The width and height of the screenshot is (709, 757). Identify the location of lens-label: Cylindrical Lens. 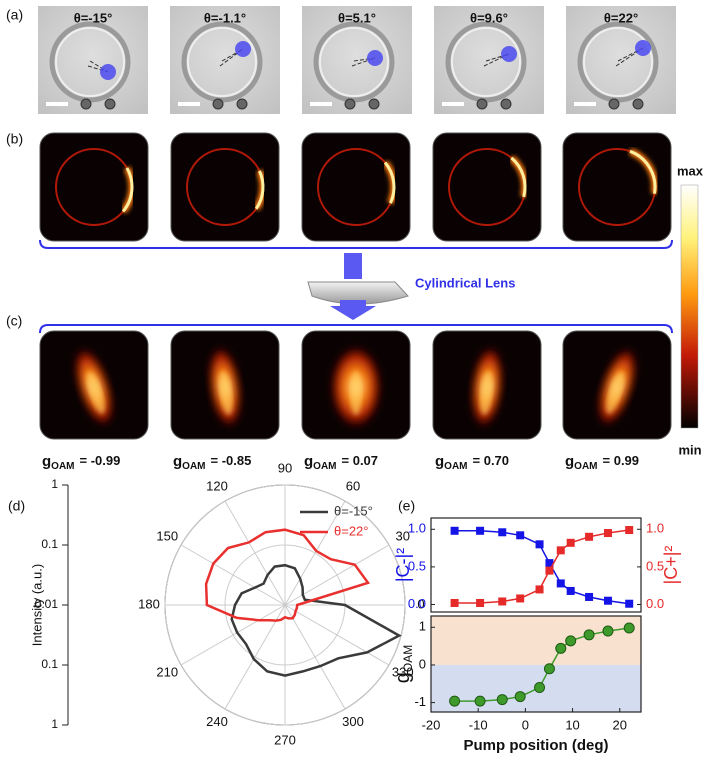
(465, 282).